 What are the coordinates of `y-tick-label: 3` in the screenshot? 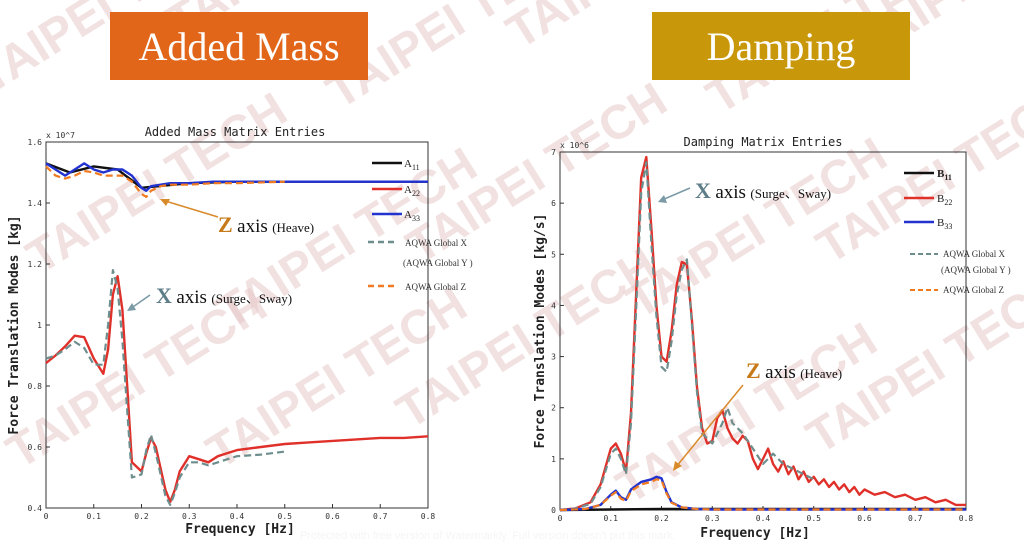 It's located at (553, 357).